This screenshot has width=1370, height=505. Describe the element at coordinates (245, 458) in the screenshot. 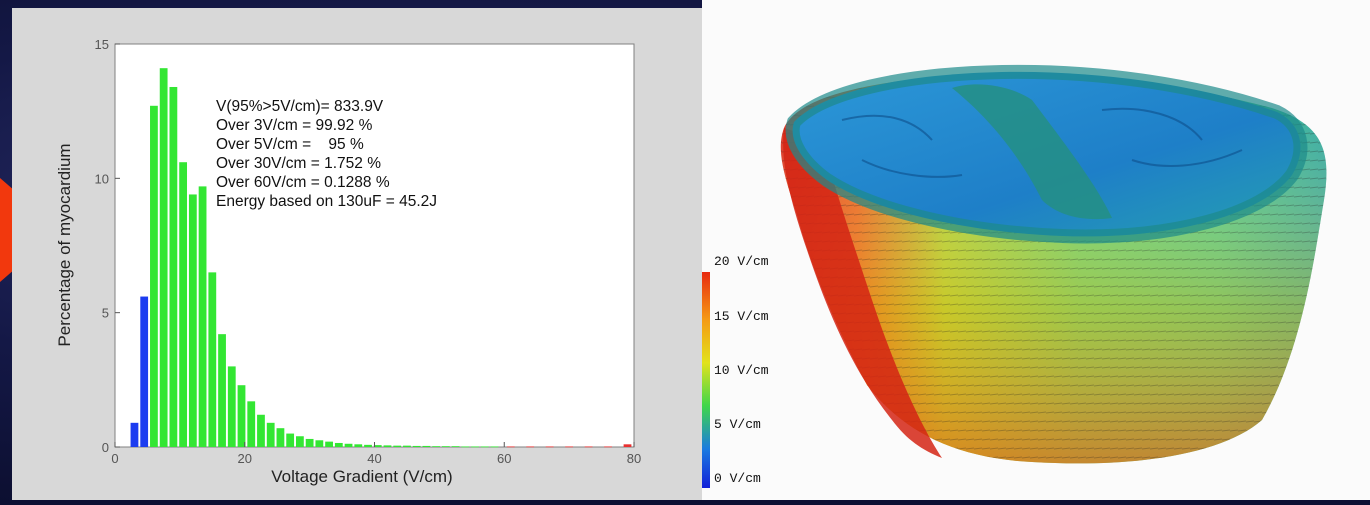

I see `x-tick-label: 20` at that location.